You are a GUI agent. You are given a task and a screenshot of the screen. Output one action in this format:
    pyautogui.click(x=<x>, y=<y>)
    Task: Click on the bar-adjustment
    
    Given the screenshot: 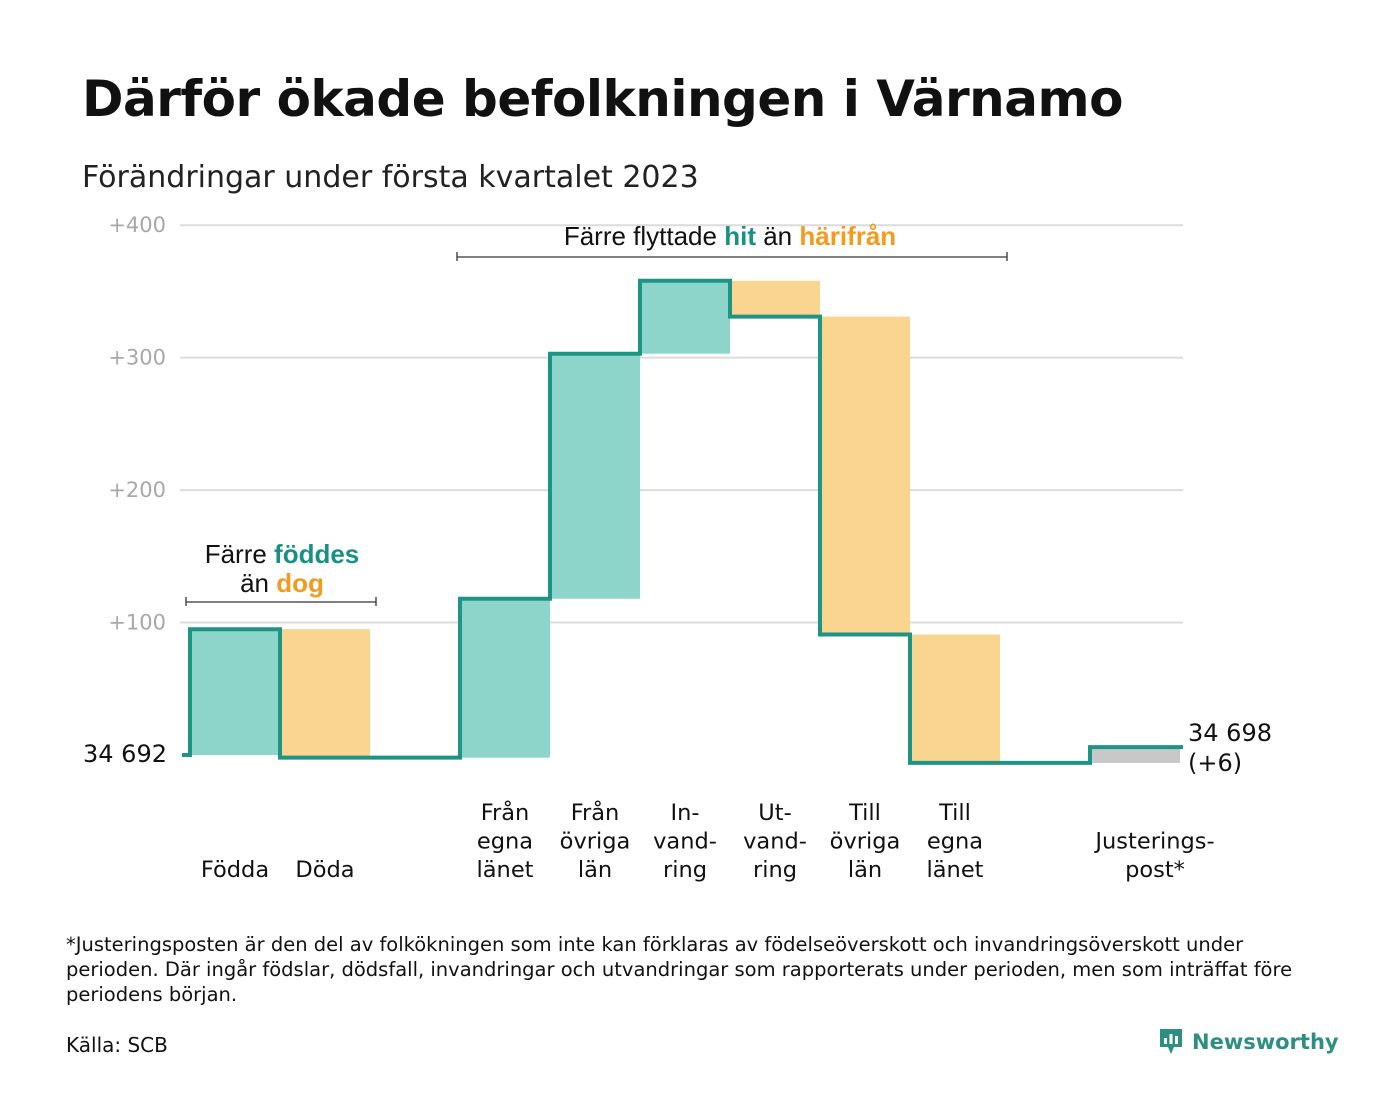 What is the action you would take?
    pyautogui.click(x=1135, y=755)
    